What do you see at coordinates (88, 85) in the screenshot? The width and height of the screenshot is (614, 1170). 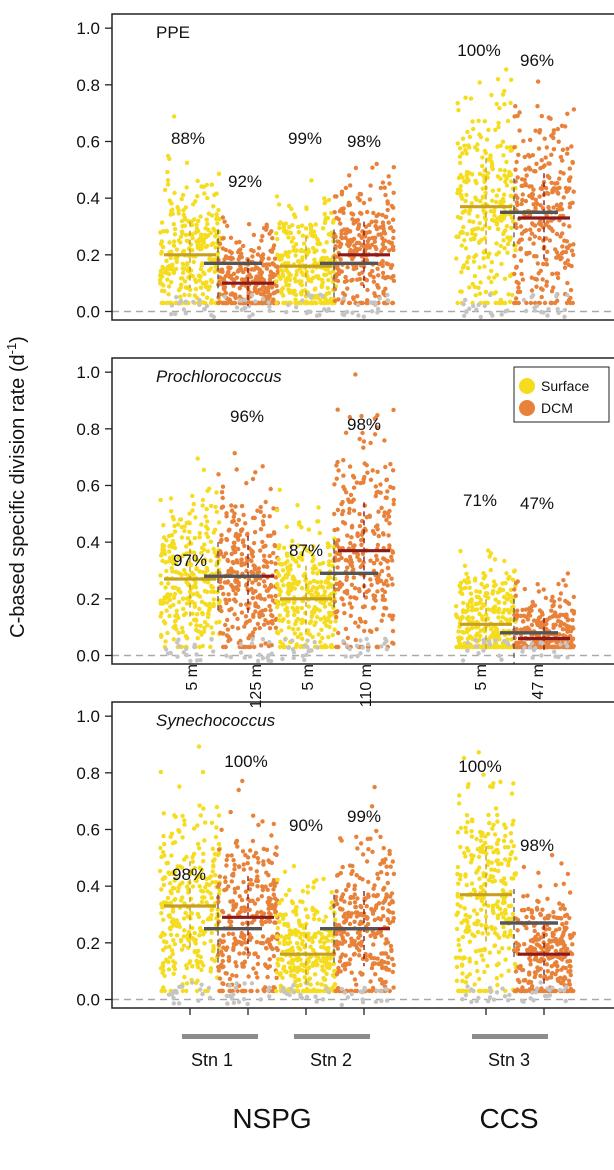 I see `y-tick-label: 0.8` at bounding box center [88, 85].